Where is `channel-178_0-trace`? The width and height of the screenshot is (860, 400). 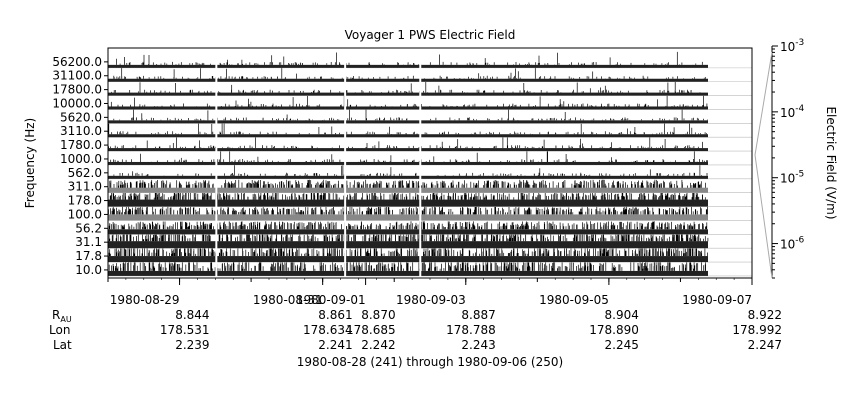 channel-178_0-trace is located at coordinates (430, 199).